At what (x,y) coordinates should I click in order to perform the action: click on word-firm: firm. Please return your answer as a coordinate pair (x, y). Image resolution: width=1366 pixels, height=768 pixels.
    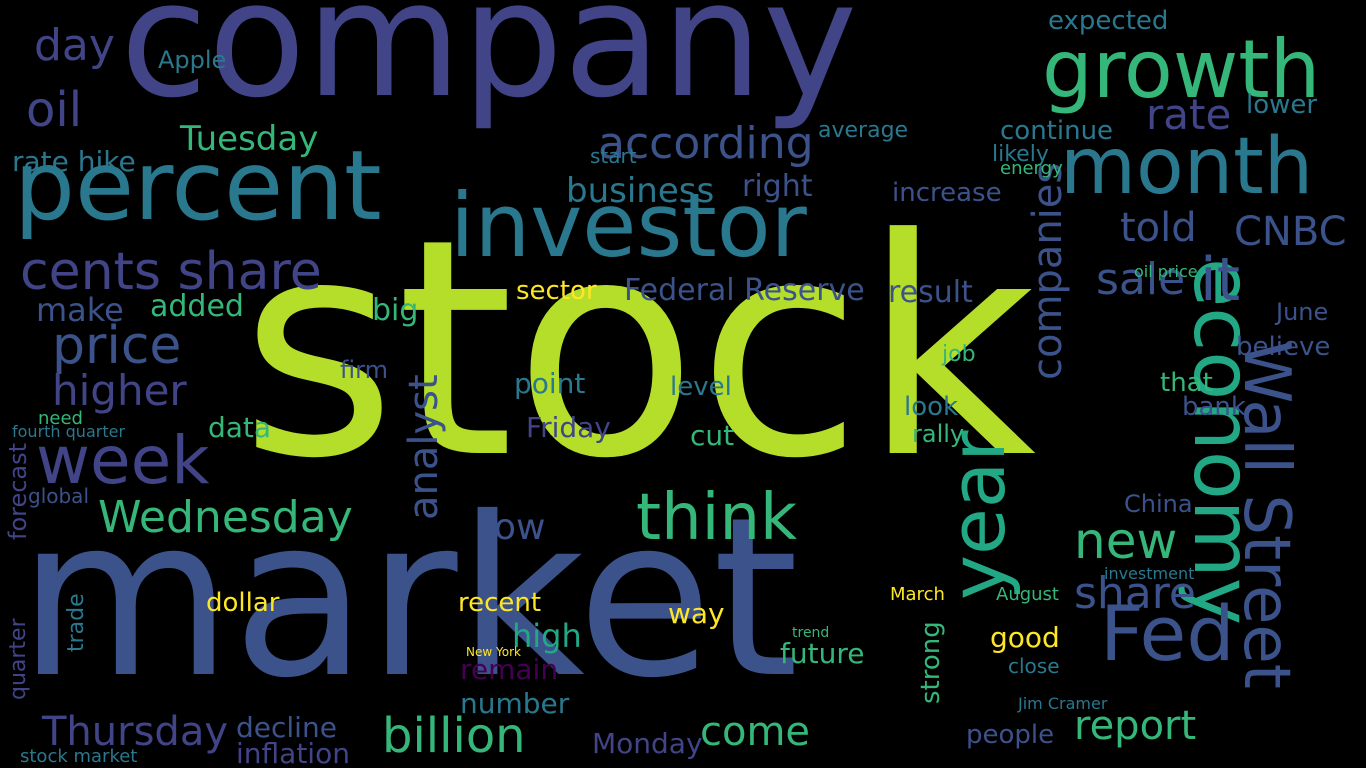
    Looking at the image, I should click on (364, 370).